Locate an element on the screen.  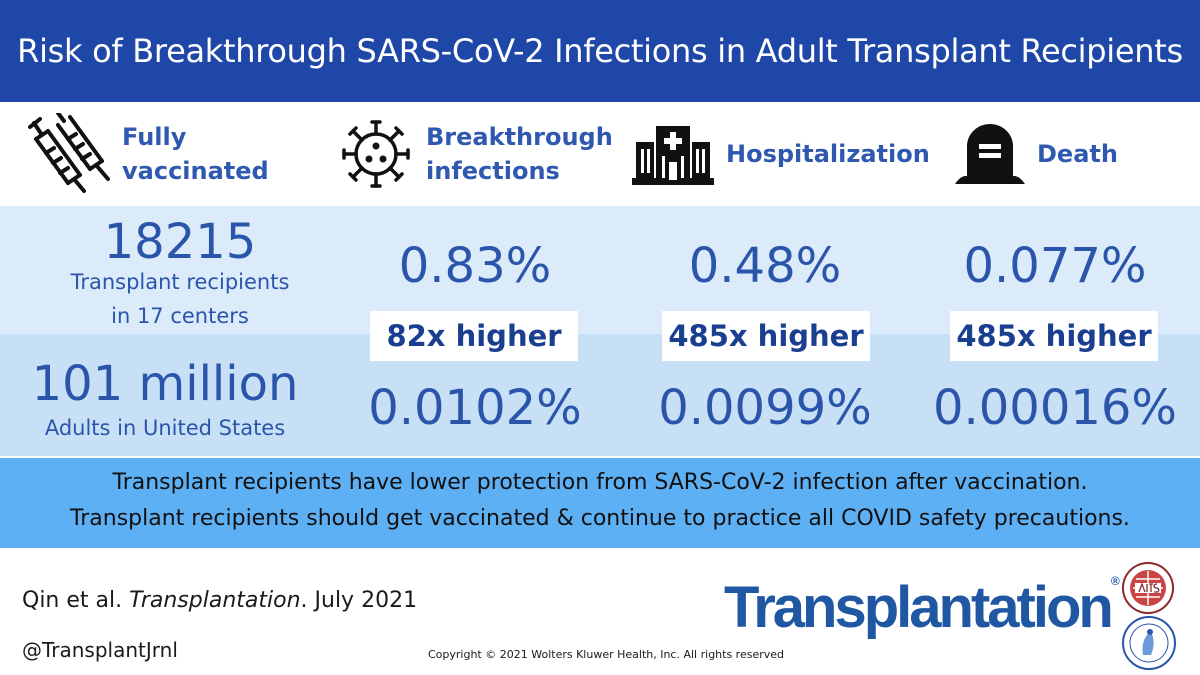
transplant-death-rate: 0.077% is located at coordinates (1055, 266).